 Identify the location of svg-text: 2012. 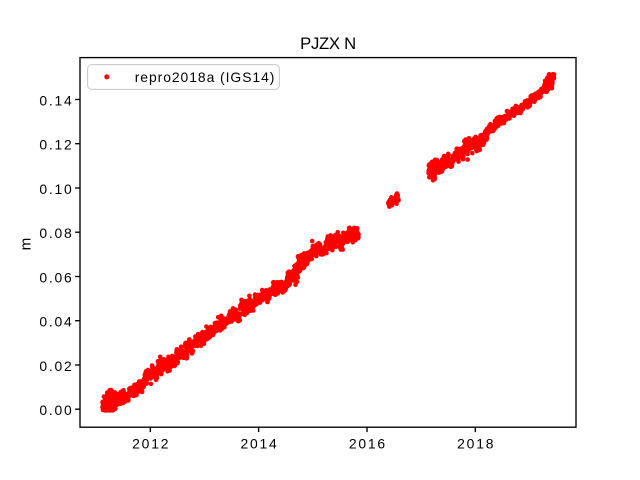
(151, 443).